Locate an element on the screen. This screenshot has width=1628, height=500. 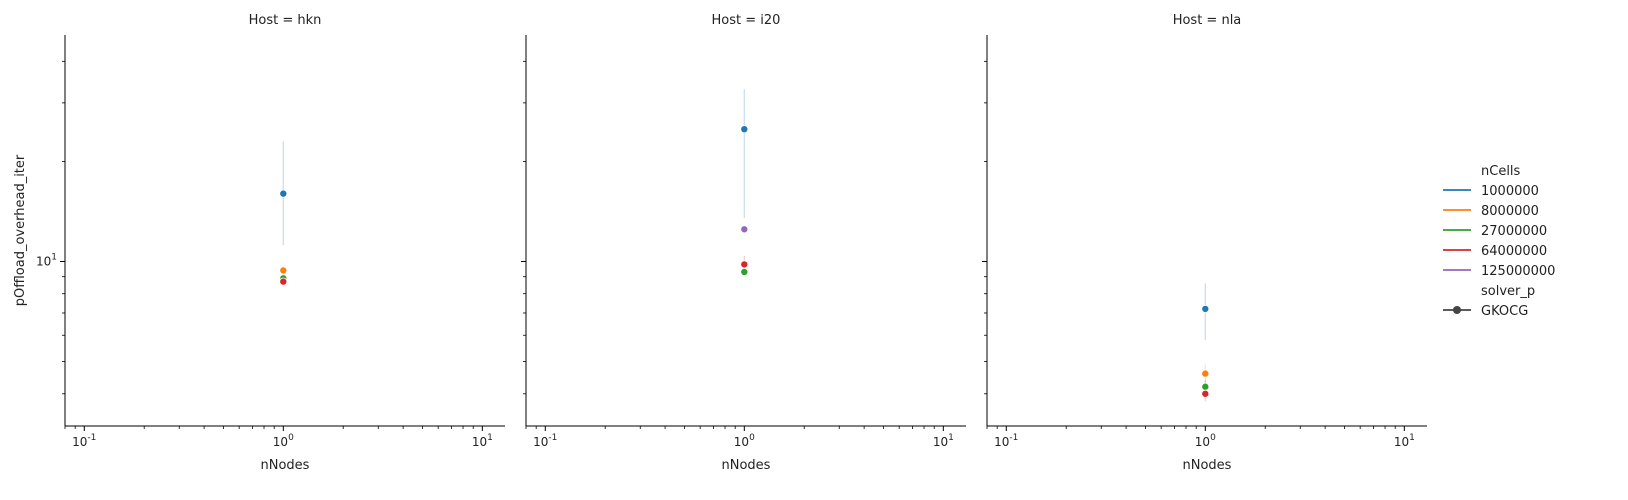
legend-entry: 1000000 is located at coordinates (1510, 191).